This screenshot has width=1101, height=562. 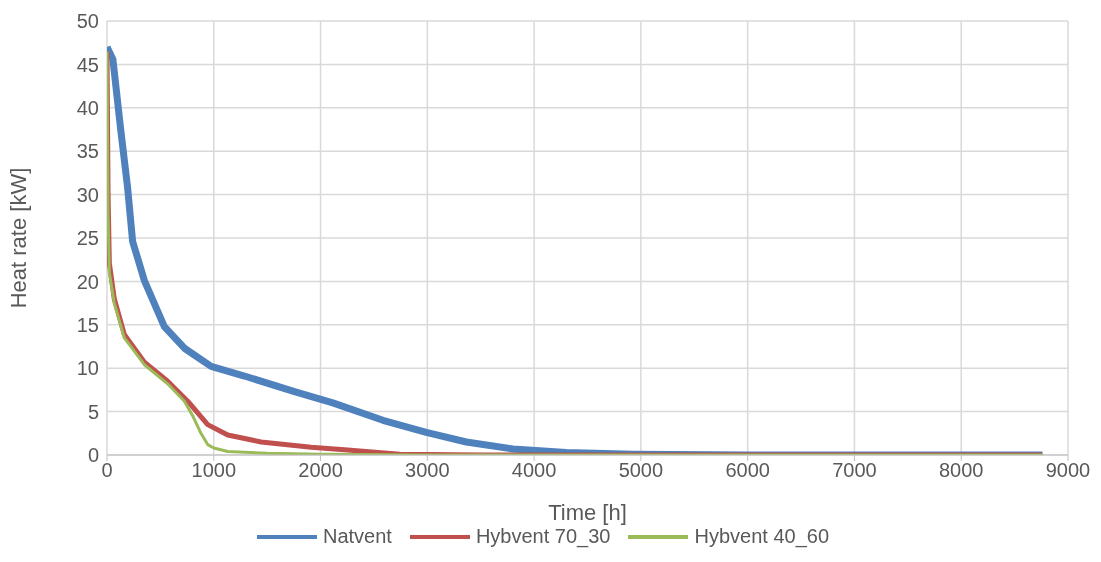 What do you see at coordinates (87, 194) in the screenshot?
I see `y-tick-label: 30` at bounding box center [87, 194].